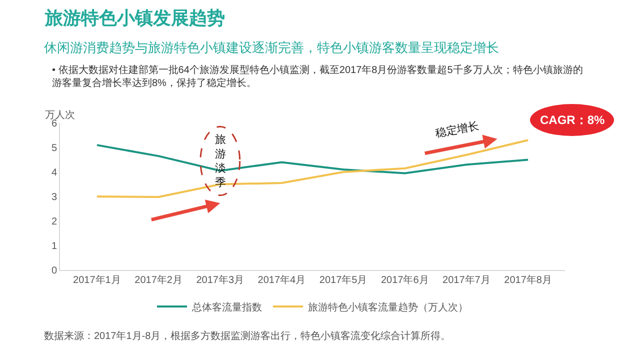 This screenshot has height=360, width=640. What do you see at coordinates (220, 280) in the screenshot?
I see `x-tick-label: 2017年3月` at bounding box center [220, 280].